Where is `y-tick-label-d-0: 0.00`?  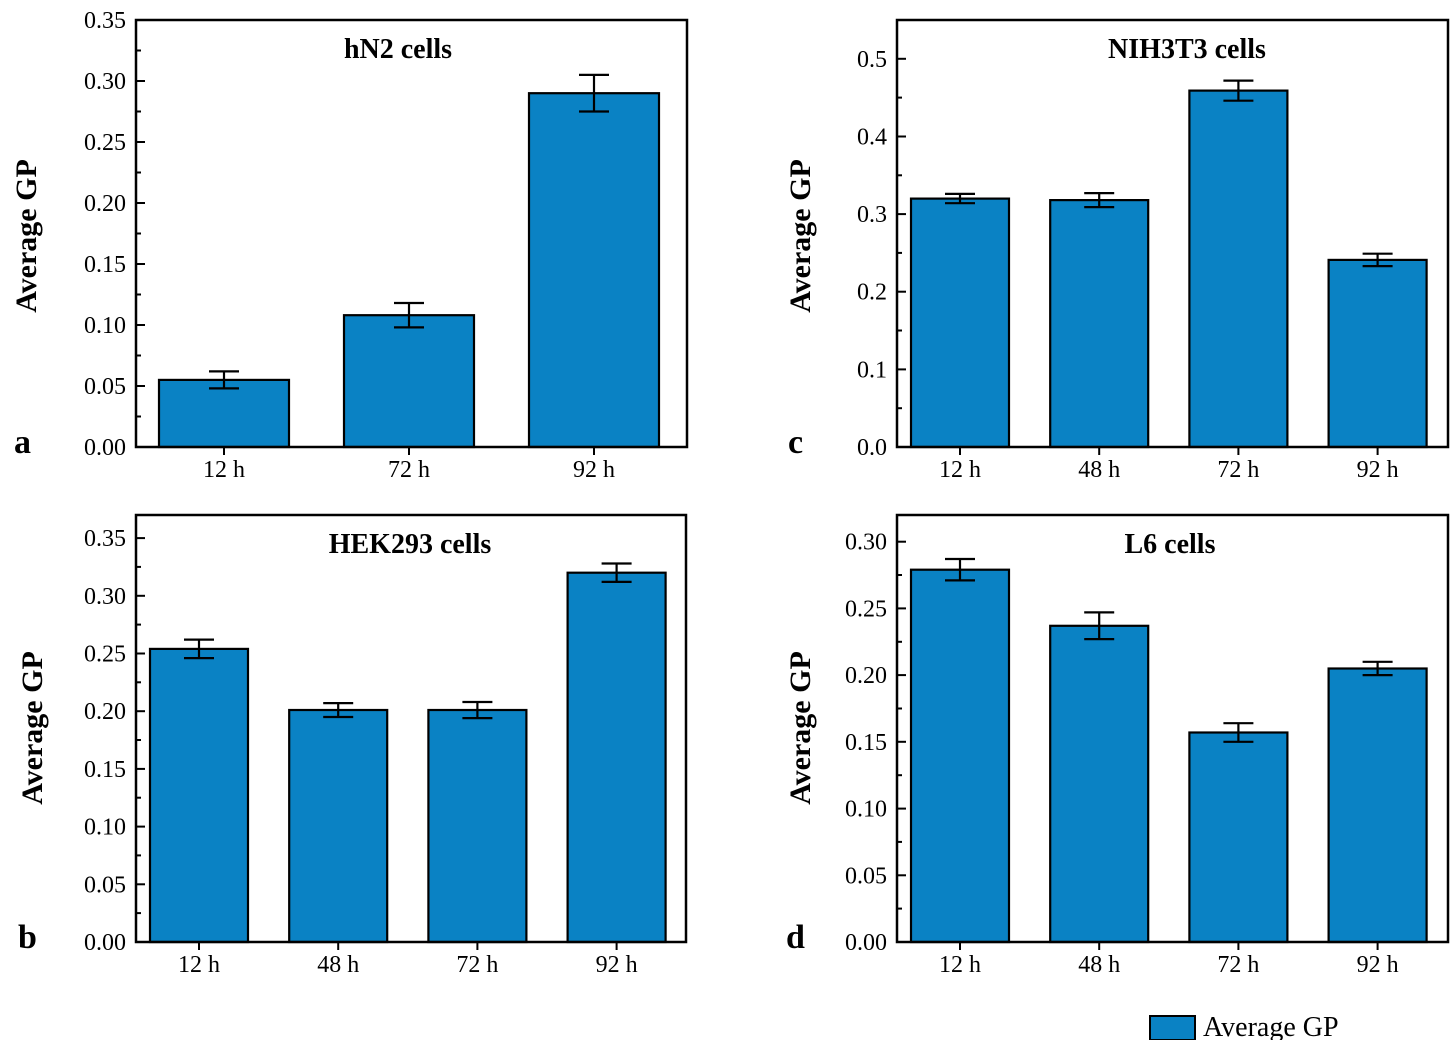 y-tick-label-d-0: 0.00 is located at coordinates (866, 943).